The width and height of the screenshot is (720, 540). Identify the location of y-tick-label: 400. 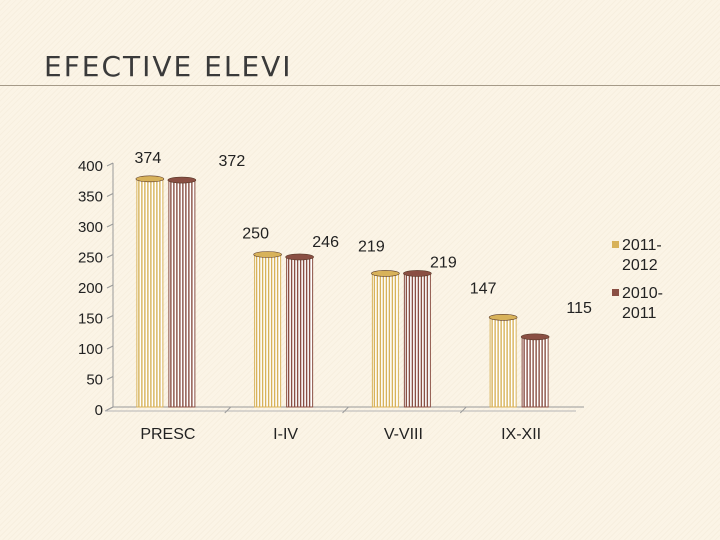
(90, 166).